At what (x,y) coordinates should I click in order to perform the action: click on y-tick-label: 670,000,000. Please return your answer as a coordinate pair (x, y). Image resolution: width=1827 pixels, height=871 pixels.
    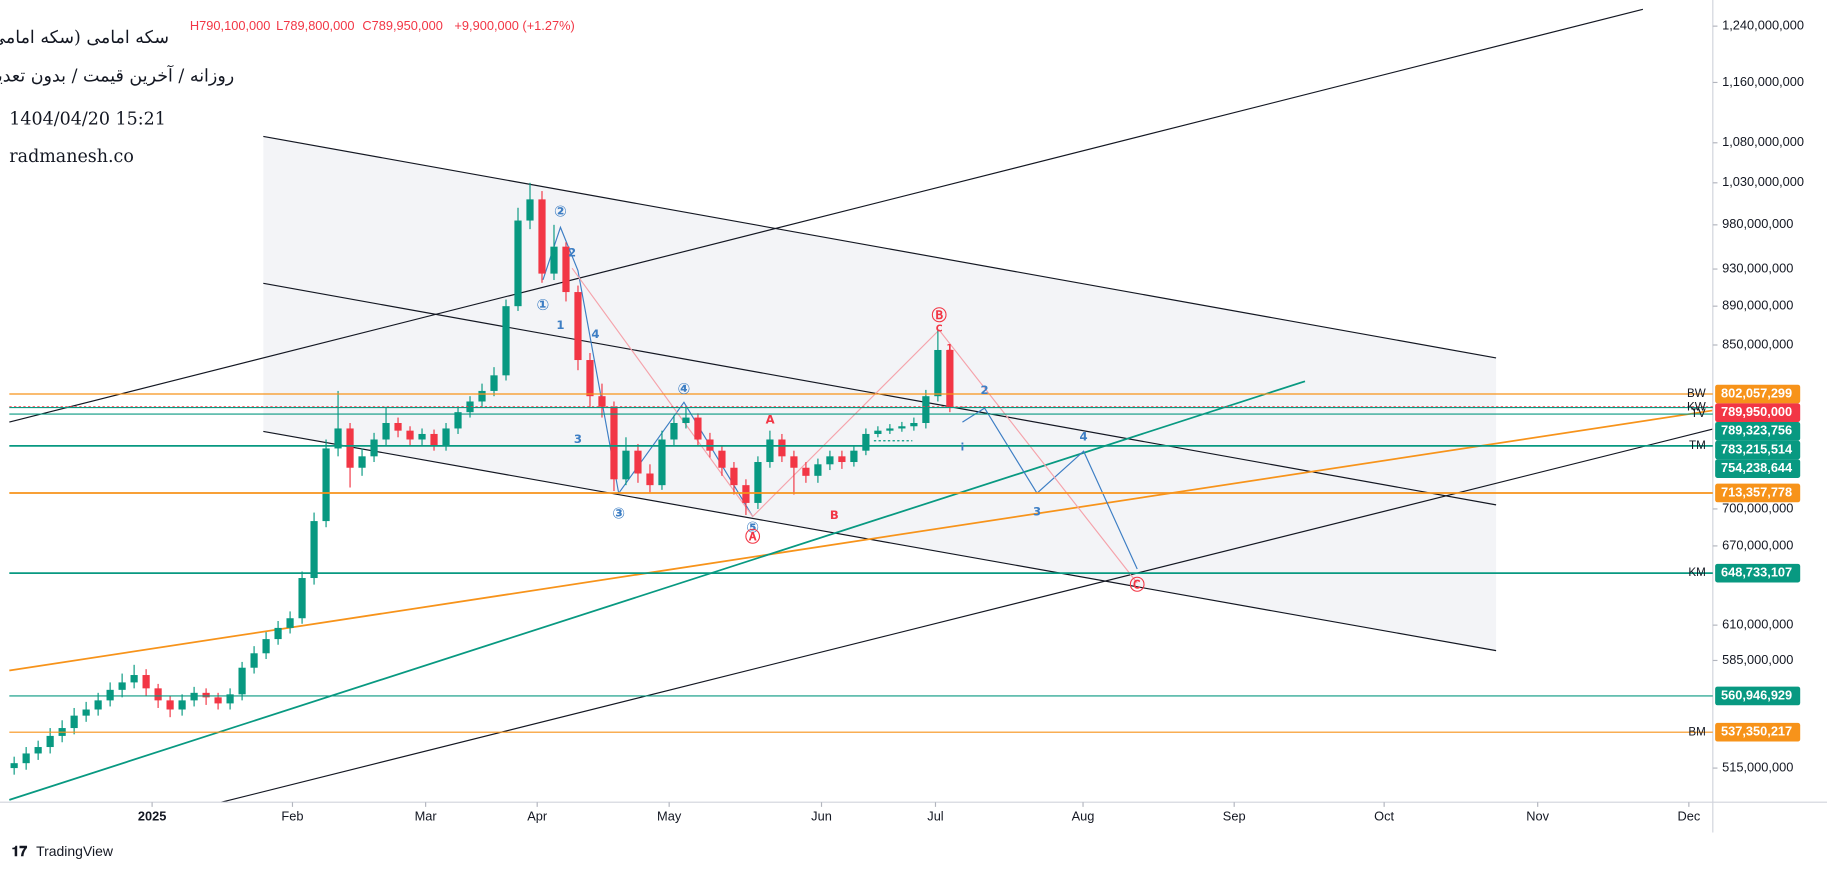
    Looking at the image, I should click on (1757, 544).